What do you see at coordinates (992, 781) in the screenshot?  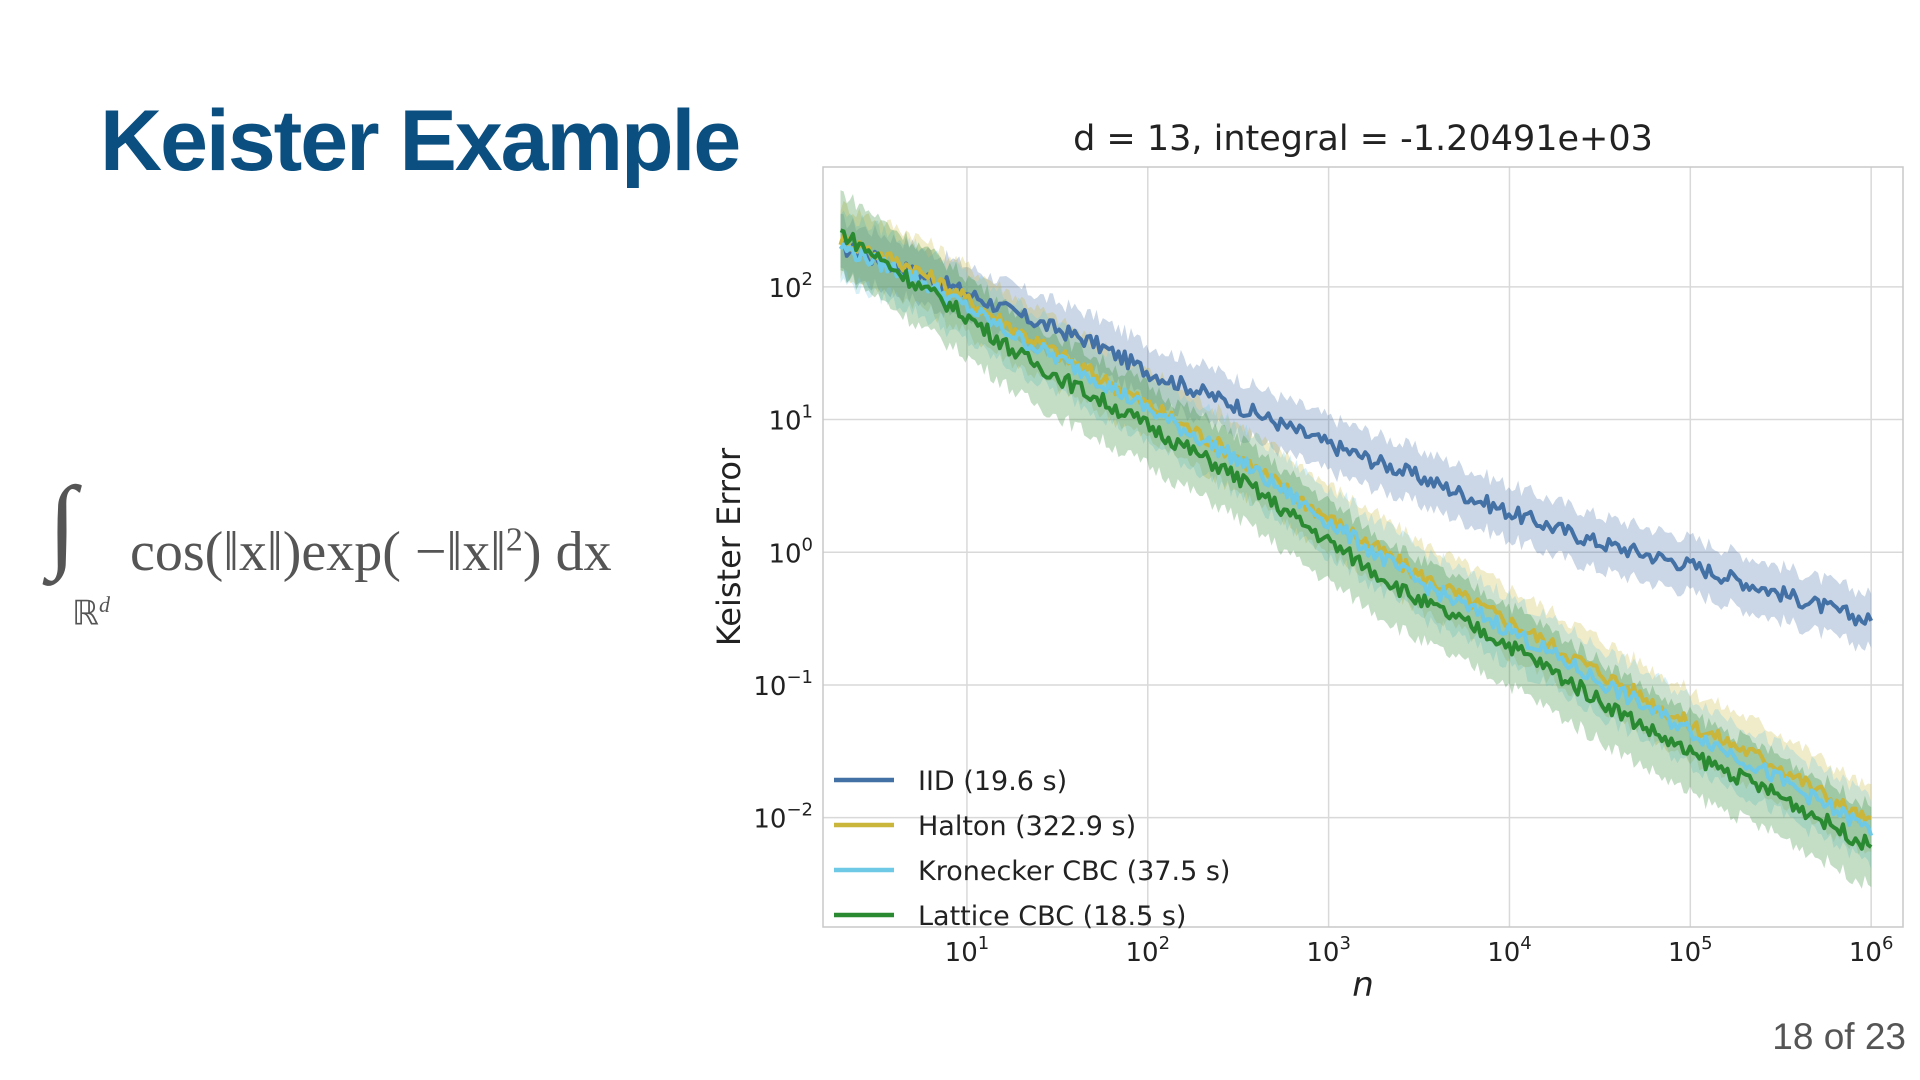 I see `legend-label: IID (19.6 s)` at bounding box center [992, 781].